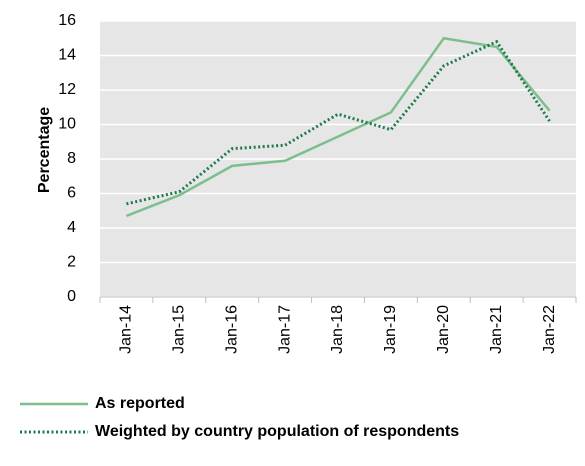  Describe the element at coordinates (71, 158) in the screenshot. I see `y-tick-label: 8` at that location.